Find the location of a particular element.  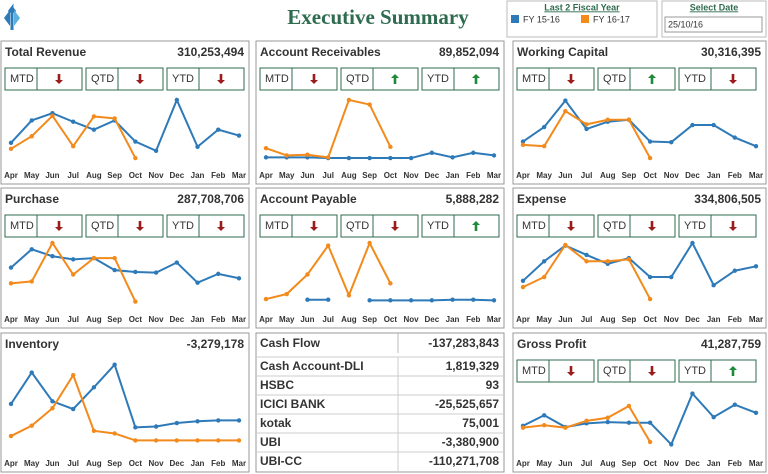

x-tick-label: Dec is located at coordinates (692, 175).